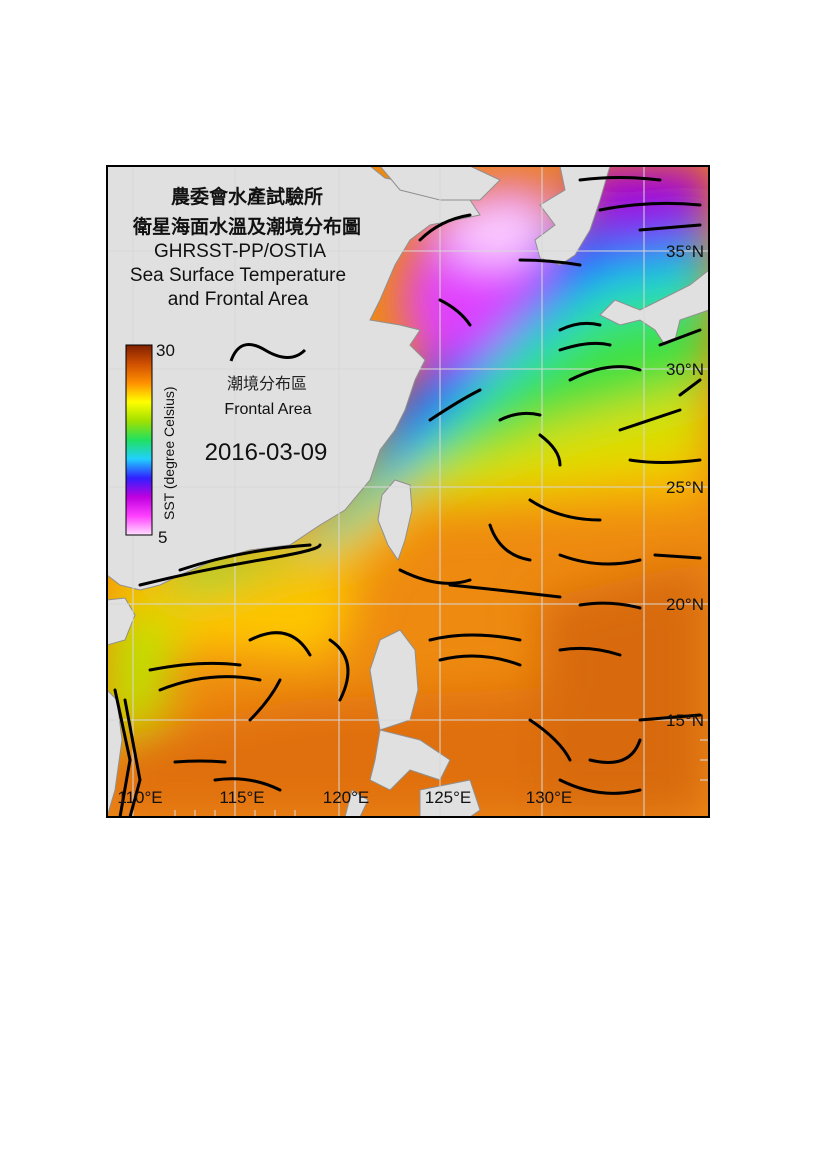  I want to click on colorbar-label: SST (degree Celsius), so click(169, 453).